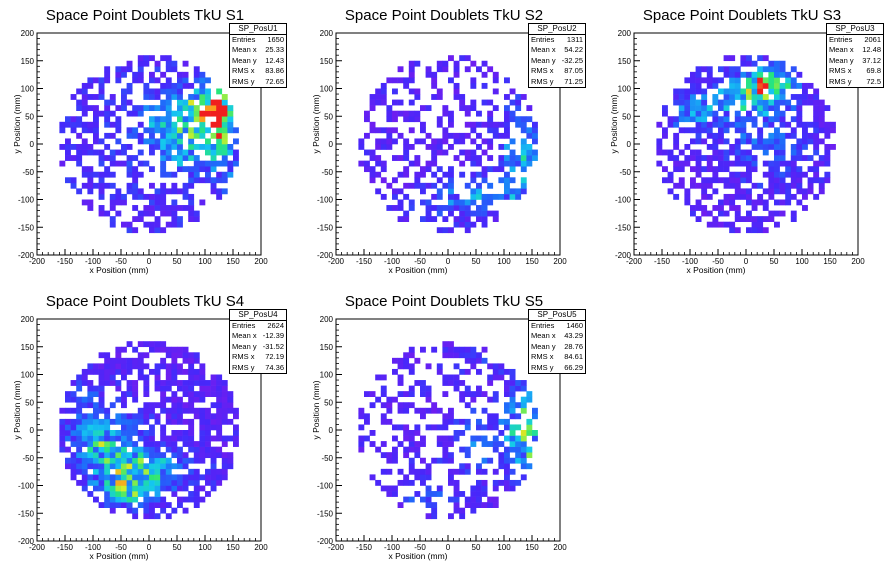 This screenshot has height=572, width=896. What do you see at coordinates (855, 40) in the screenshot?
I see `stats-row: Entries 2061` at bounding box center [855, 40].